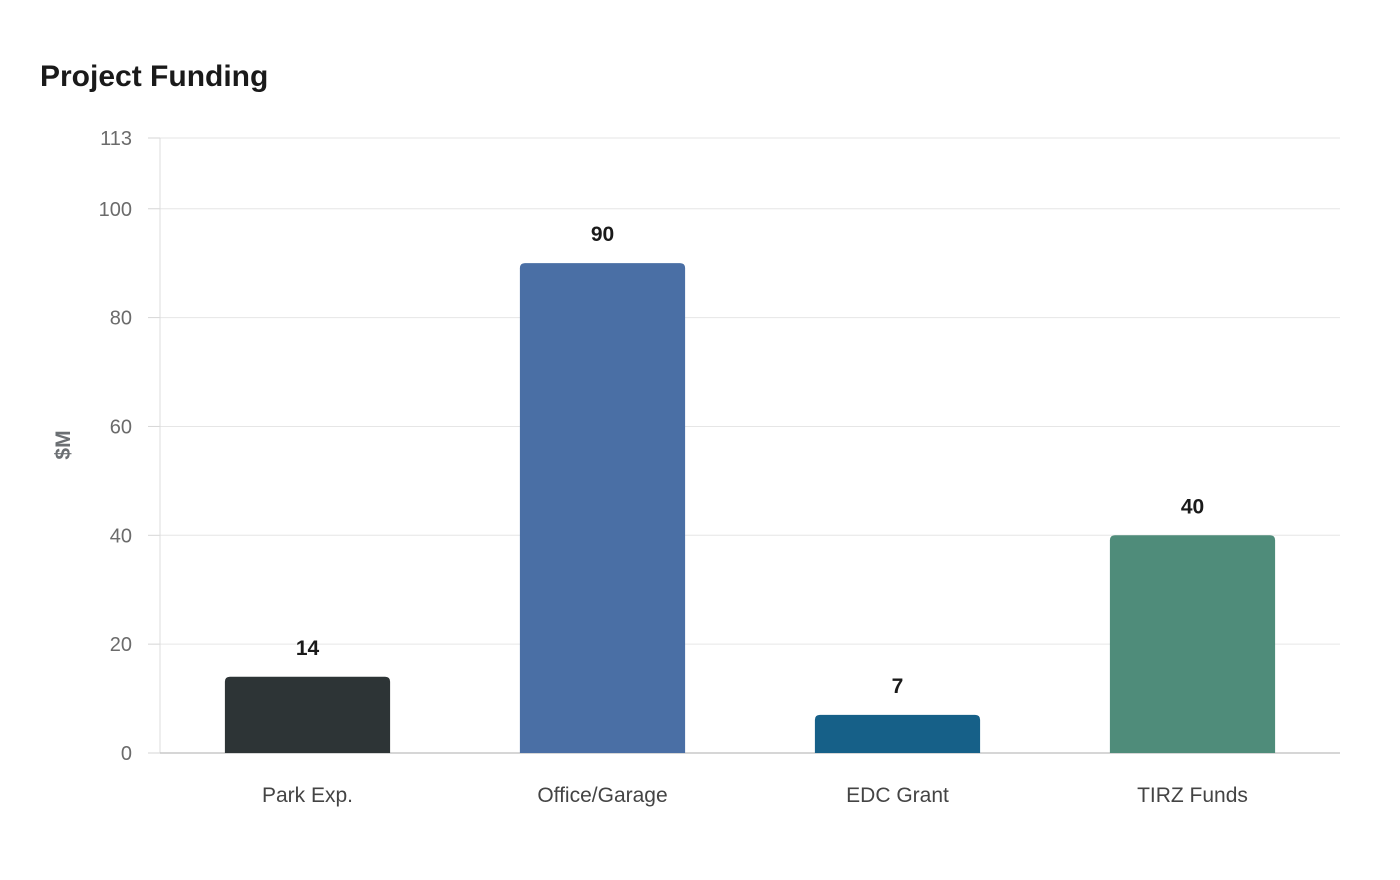 The width and height of the screenshot is (1400, 880). What do you see at coordinates (898, 686) in the screenshot?
I see `value-label: 7` at bounding box center [898, 686].